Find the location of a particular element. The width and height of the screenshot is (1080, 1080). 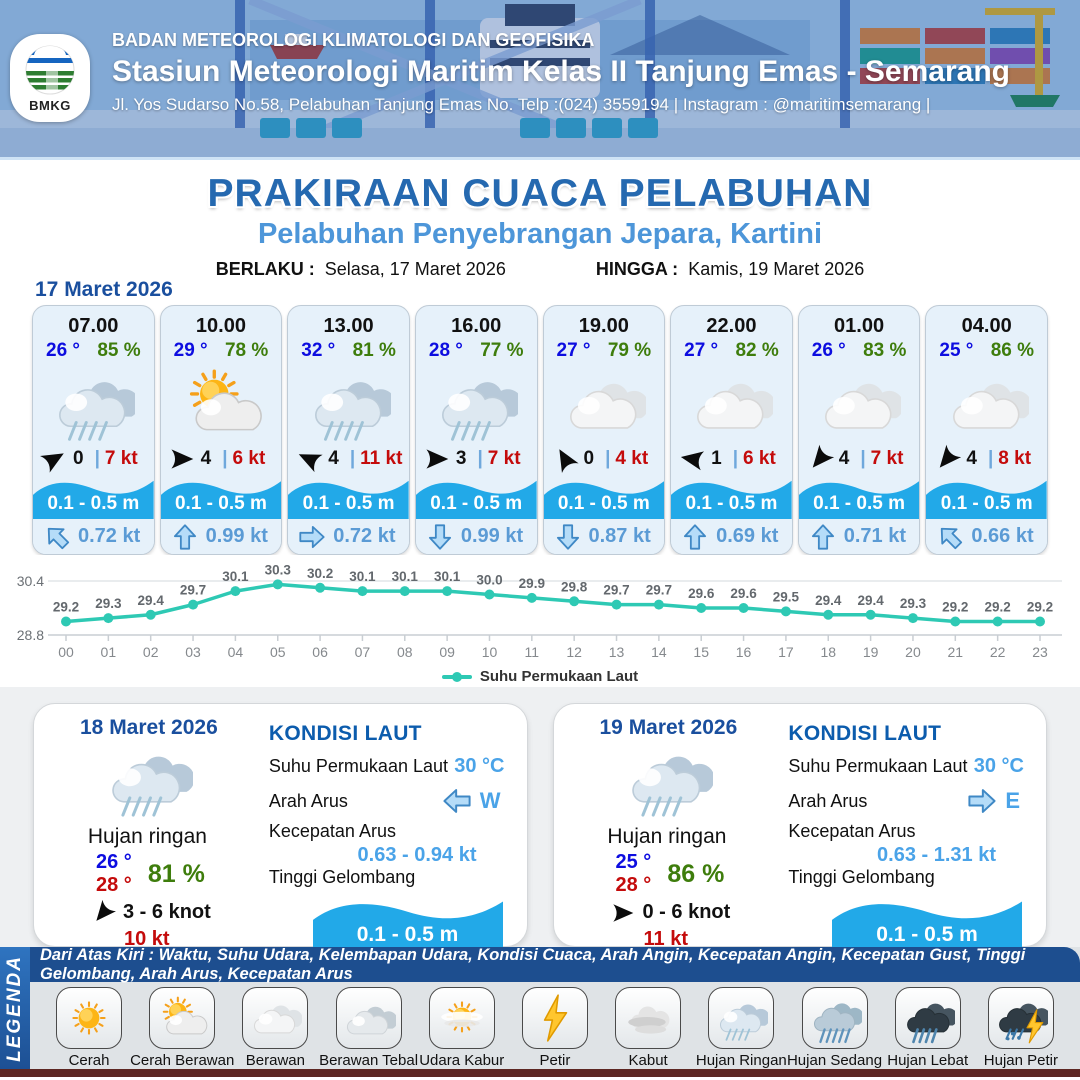

current-row: 0.99 kt is located at coordinates (476, 536).